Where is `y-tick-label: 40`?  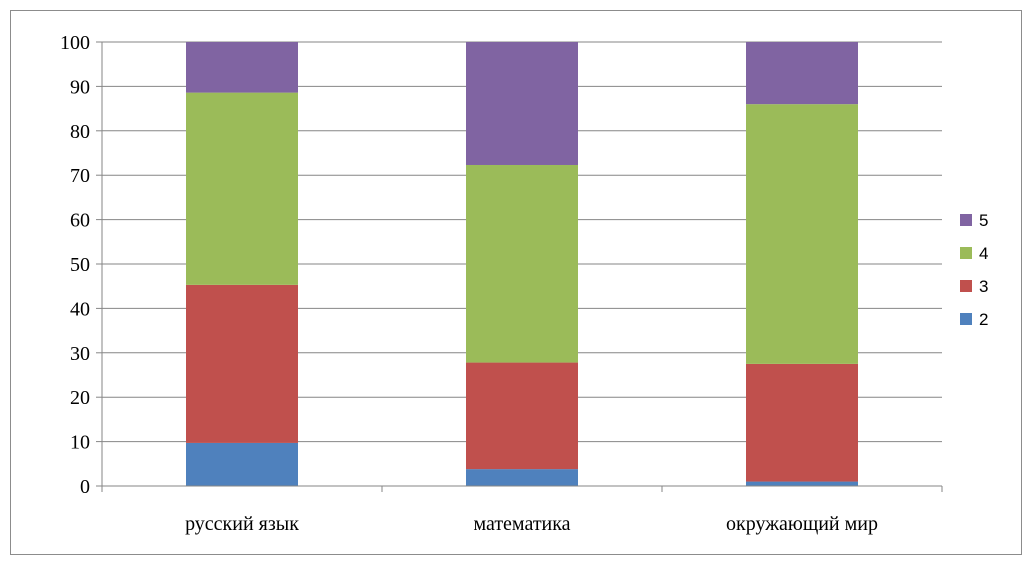
y-tick-label: 40 is located at coordinates (80, 309).